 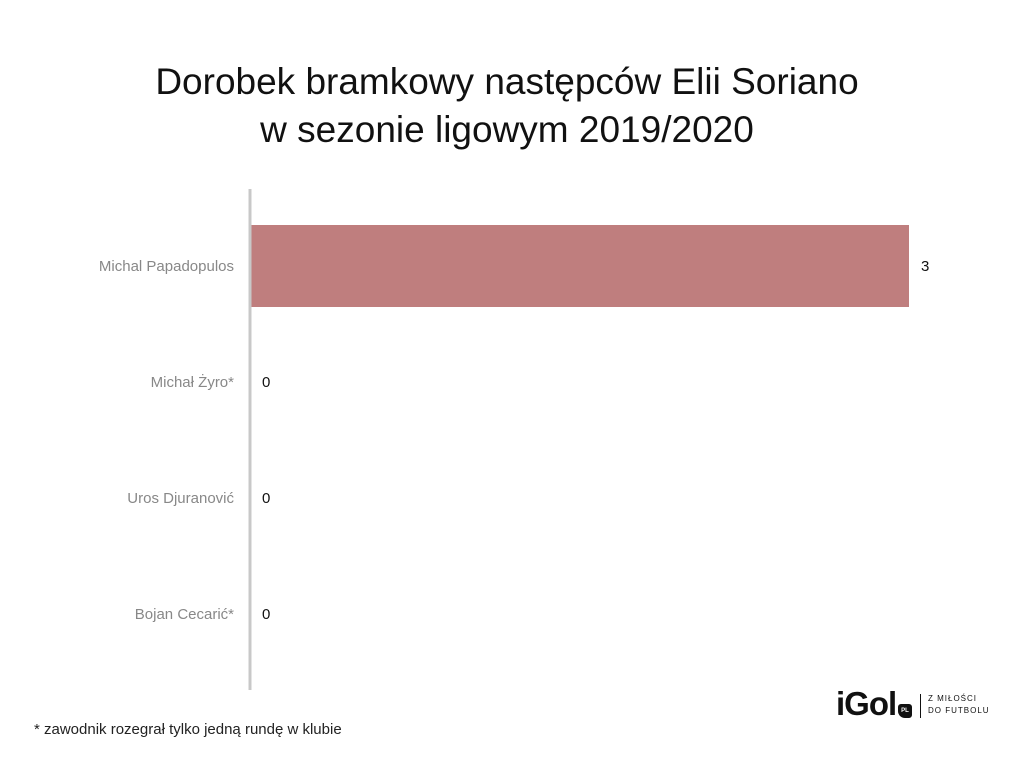 What do you see at coordinates (905, 711) in the screenshot?
I see `logo-badge: PL` at bounding box center [905, 711].